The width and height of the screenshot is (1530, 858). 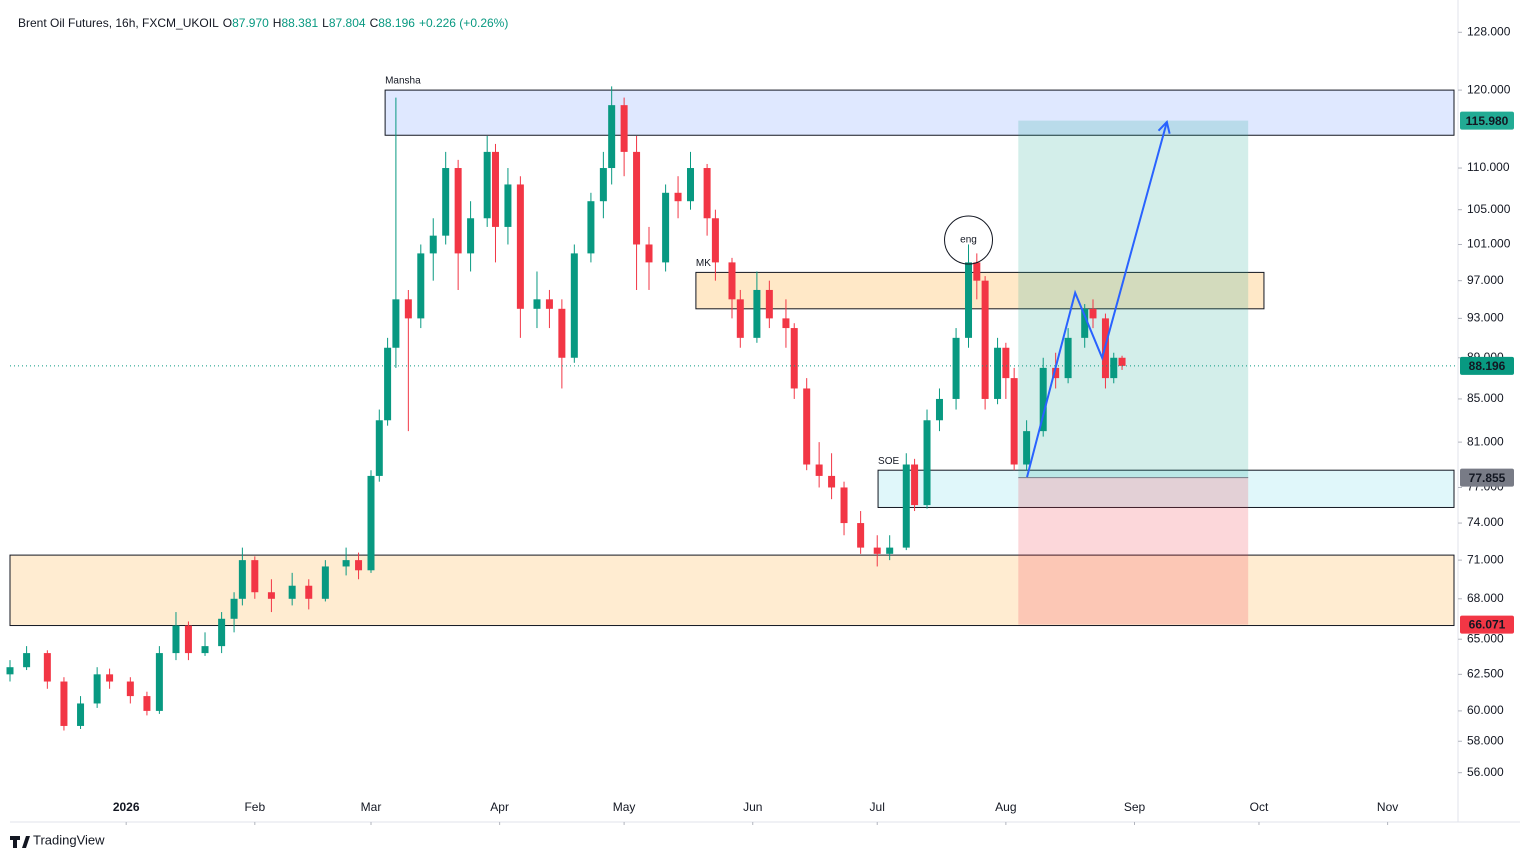 What do you see at coordinates (227, 23) in the screenshot?
I see `quote-key: O` at bounding box center [227, 23].